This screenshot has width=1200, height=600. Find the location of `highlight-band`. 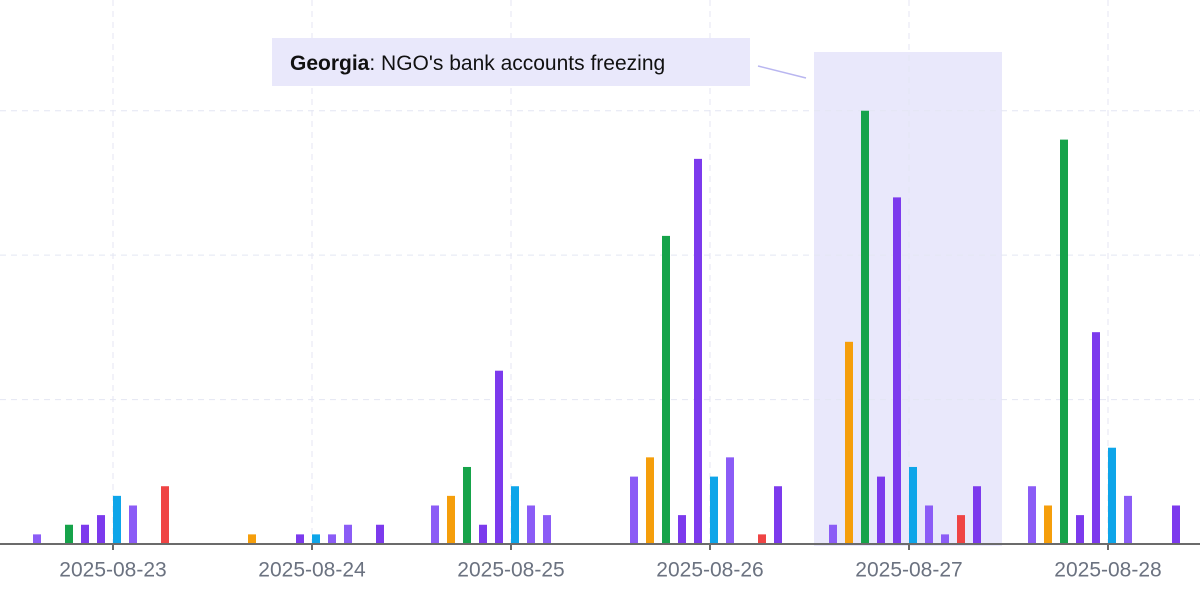

highlight-band is located at coordinates (908, 299).